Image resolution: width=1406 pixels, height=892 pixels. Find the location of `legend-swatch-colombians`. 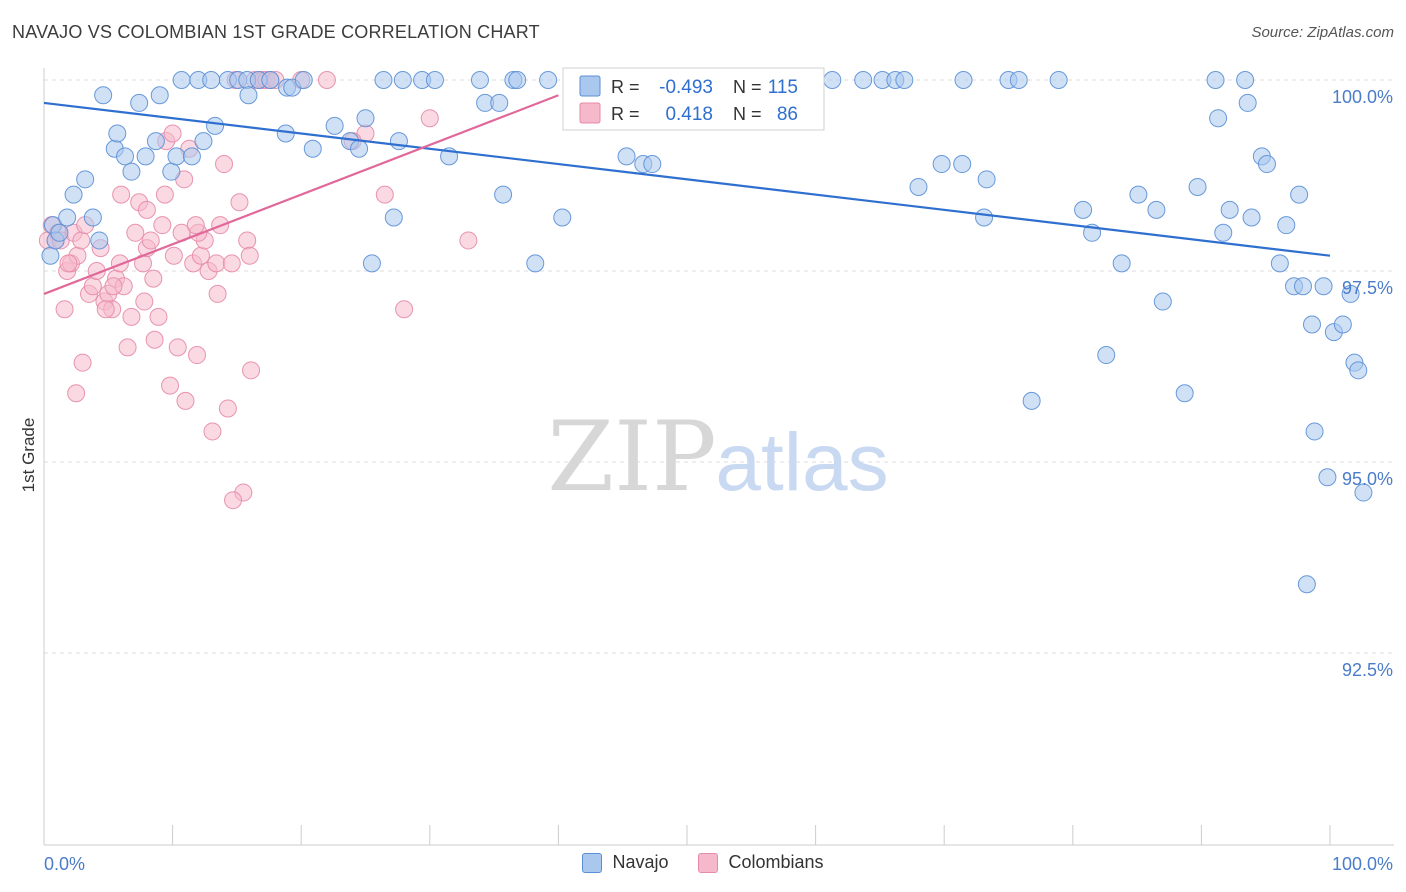

legend-swatch-colombians is located at coordinates (708, 862).